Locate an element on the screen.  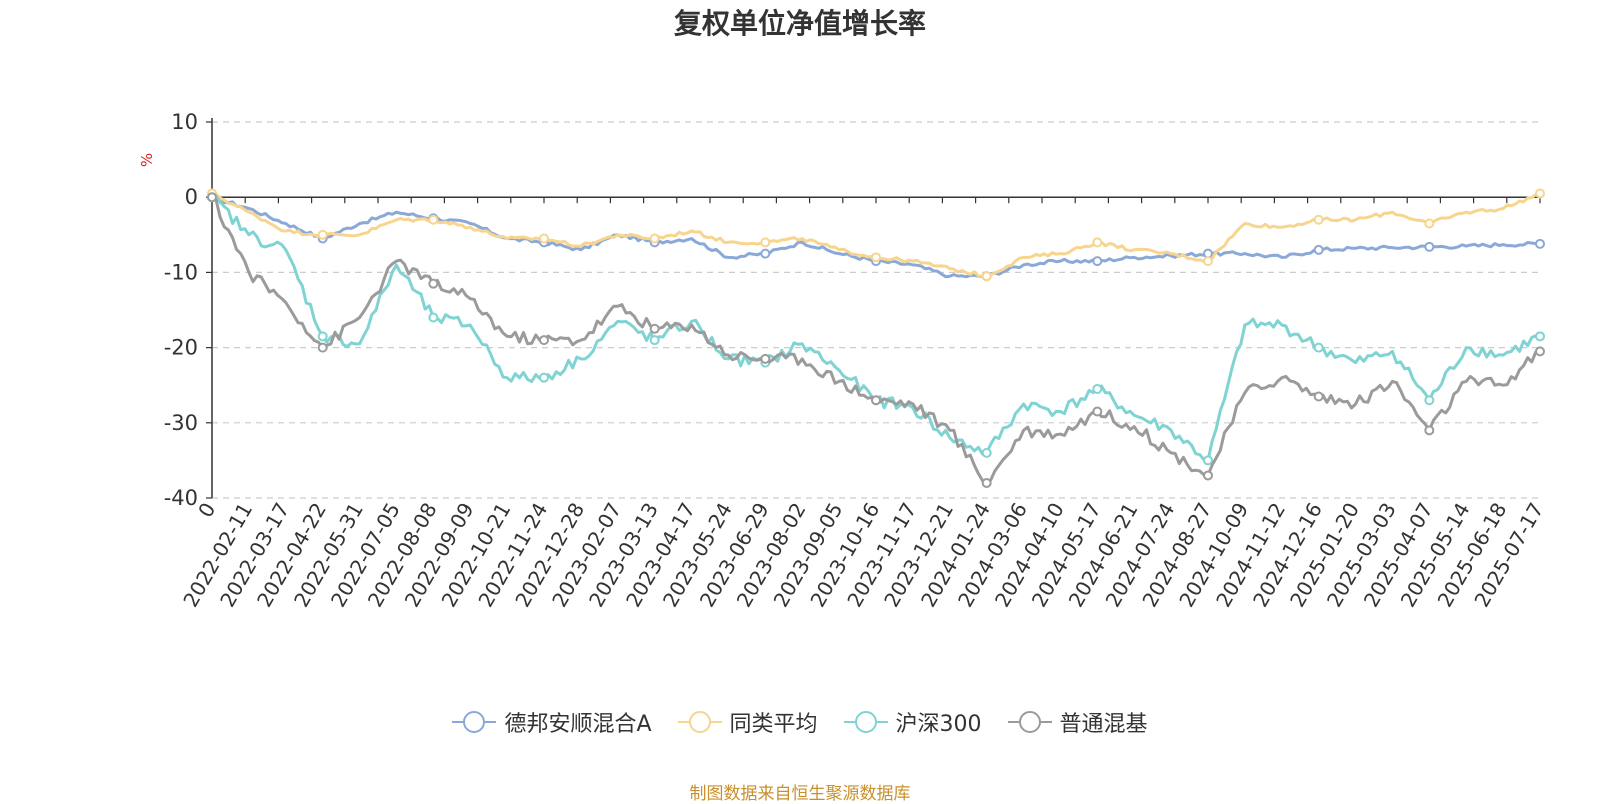
legend: 德邦安顺混合A 同类平均 沪深300 普通混基 is located at coordinates (800, 722).